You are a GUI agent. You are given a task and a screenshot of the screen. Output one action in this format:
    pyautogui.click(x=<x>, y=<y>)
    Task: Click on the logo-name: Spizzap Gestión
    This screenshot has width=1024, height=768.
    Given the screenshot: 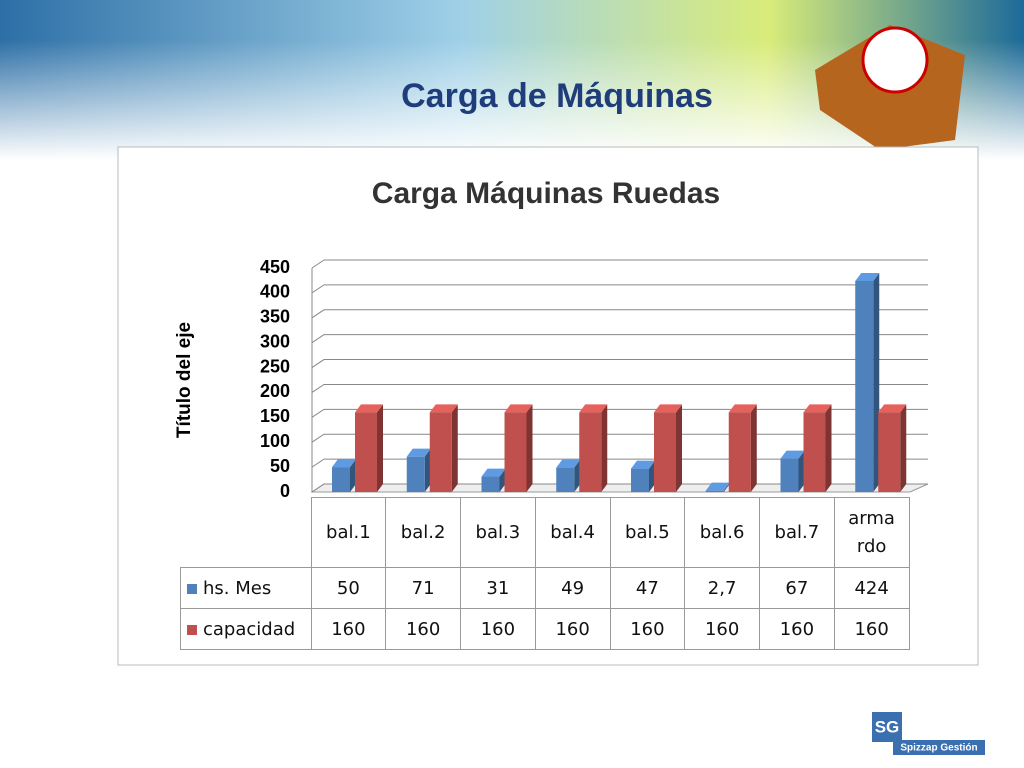 What is the action you would take?
    pyautogui.click(x=938, y=748)
    